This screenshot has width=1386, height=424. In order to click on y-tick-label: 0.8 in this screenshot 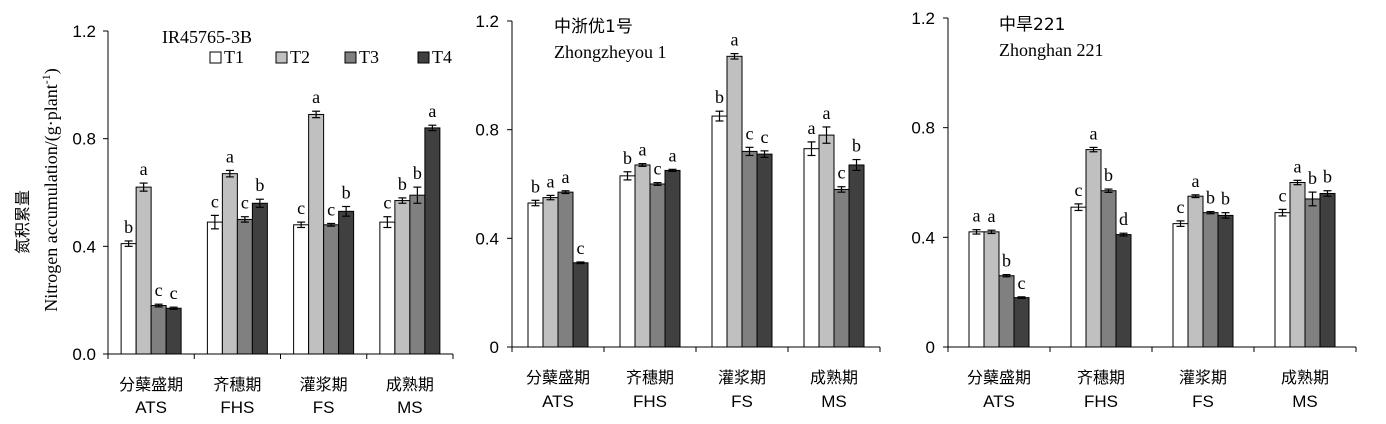, I will do `click(923, 128)`.